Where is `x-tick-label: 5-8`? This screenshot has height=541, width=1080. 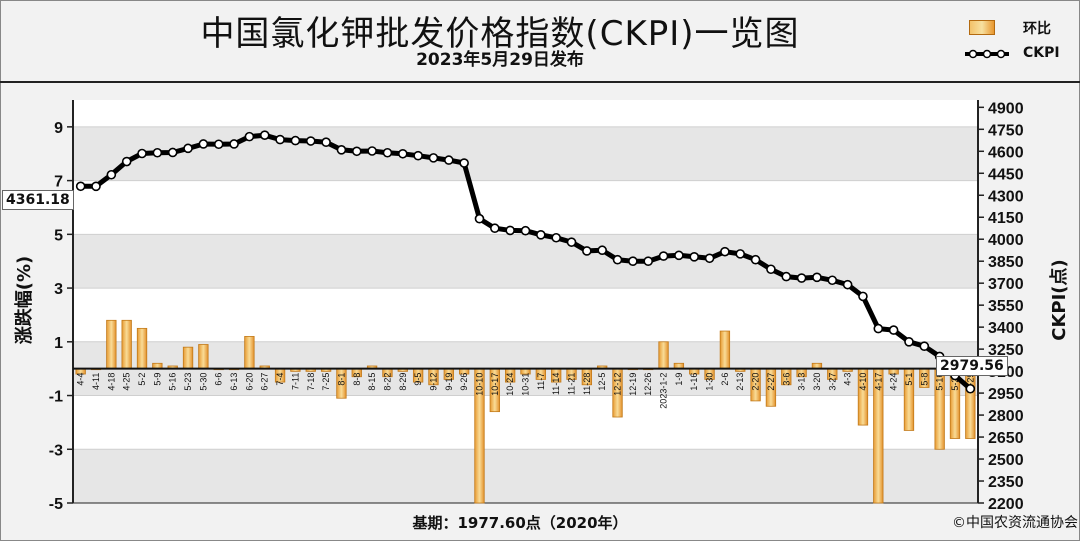 x-tick-label: 5-8 is located at coordinates (924, 379).